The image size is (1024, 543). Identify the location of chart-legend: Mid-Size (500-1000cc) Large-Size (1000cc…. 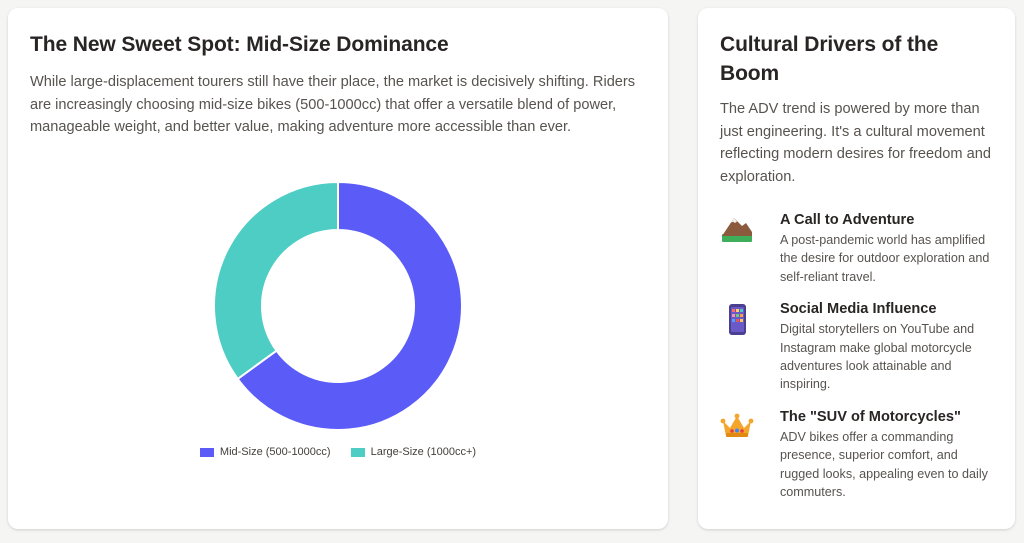
(338, 452).